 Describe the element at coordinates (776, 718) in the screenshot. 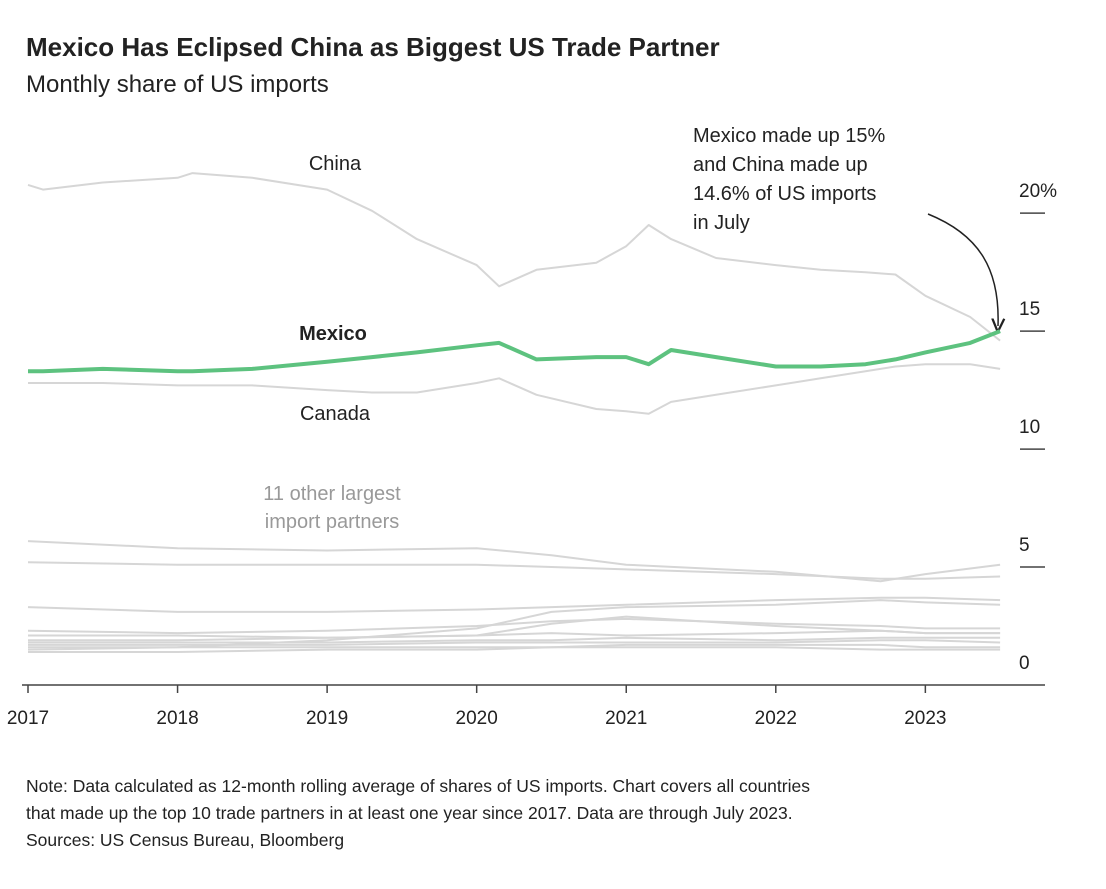

I see `x-tick-label: 2022` at that location.